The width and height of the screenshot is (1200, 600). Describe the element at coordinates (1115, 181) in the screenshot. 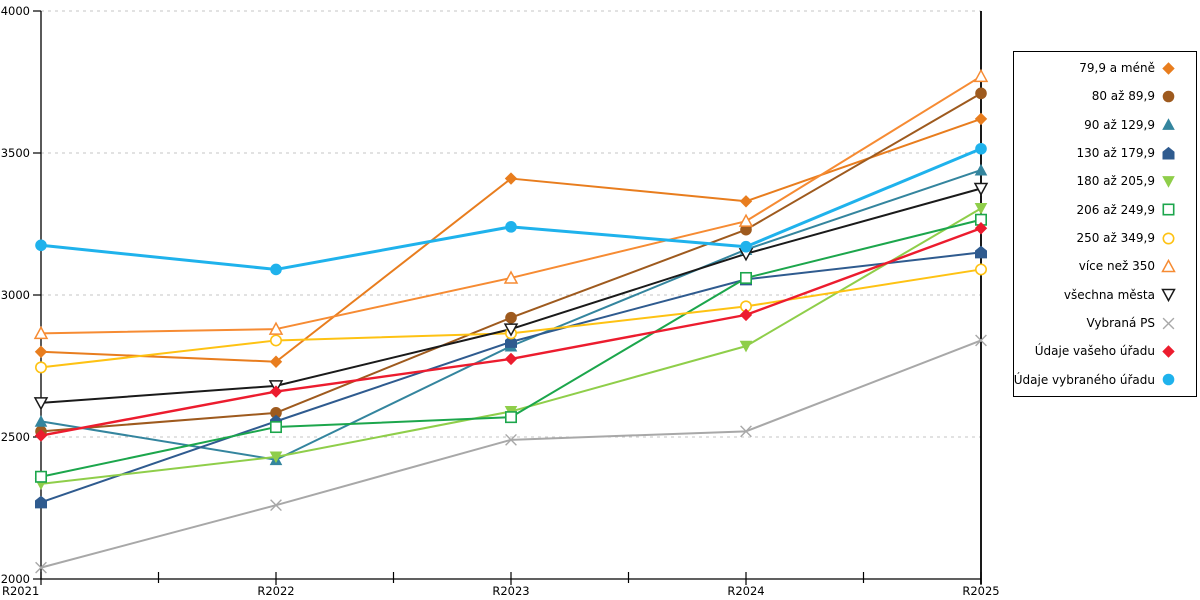

I see `legend-item-label: 180 až 205,9` at that location.